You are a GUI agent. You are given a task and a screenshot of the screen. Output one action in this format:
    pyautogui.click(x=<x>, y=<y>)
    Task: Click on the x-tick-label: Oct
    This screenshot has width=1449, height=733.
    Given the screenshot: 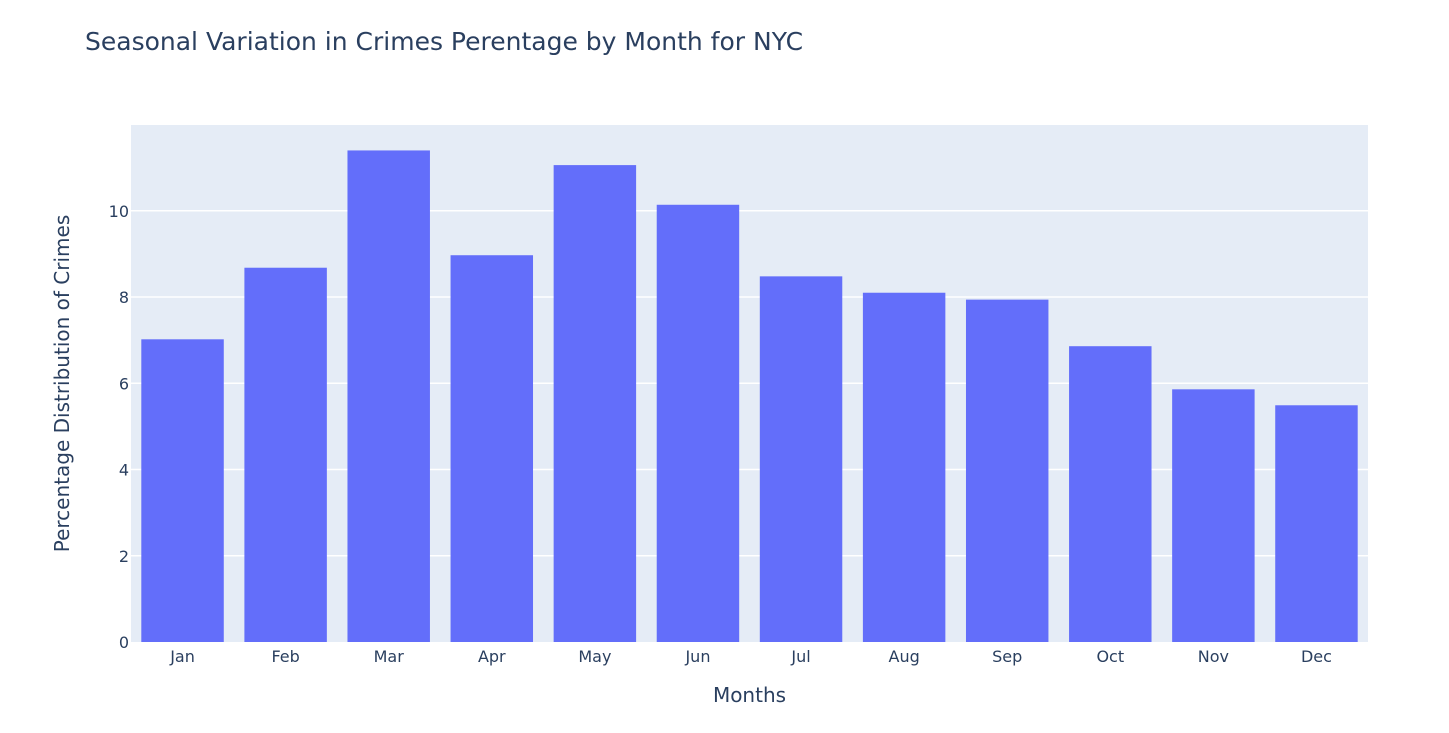 What is the action you would take?
    pyautogui.click(x=1110, y=656)
    